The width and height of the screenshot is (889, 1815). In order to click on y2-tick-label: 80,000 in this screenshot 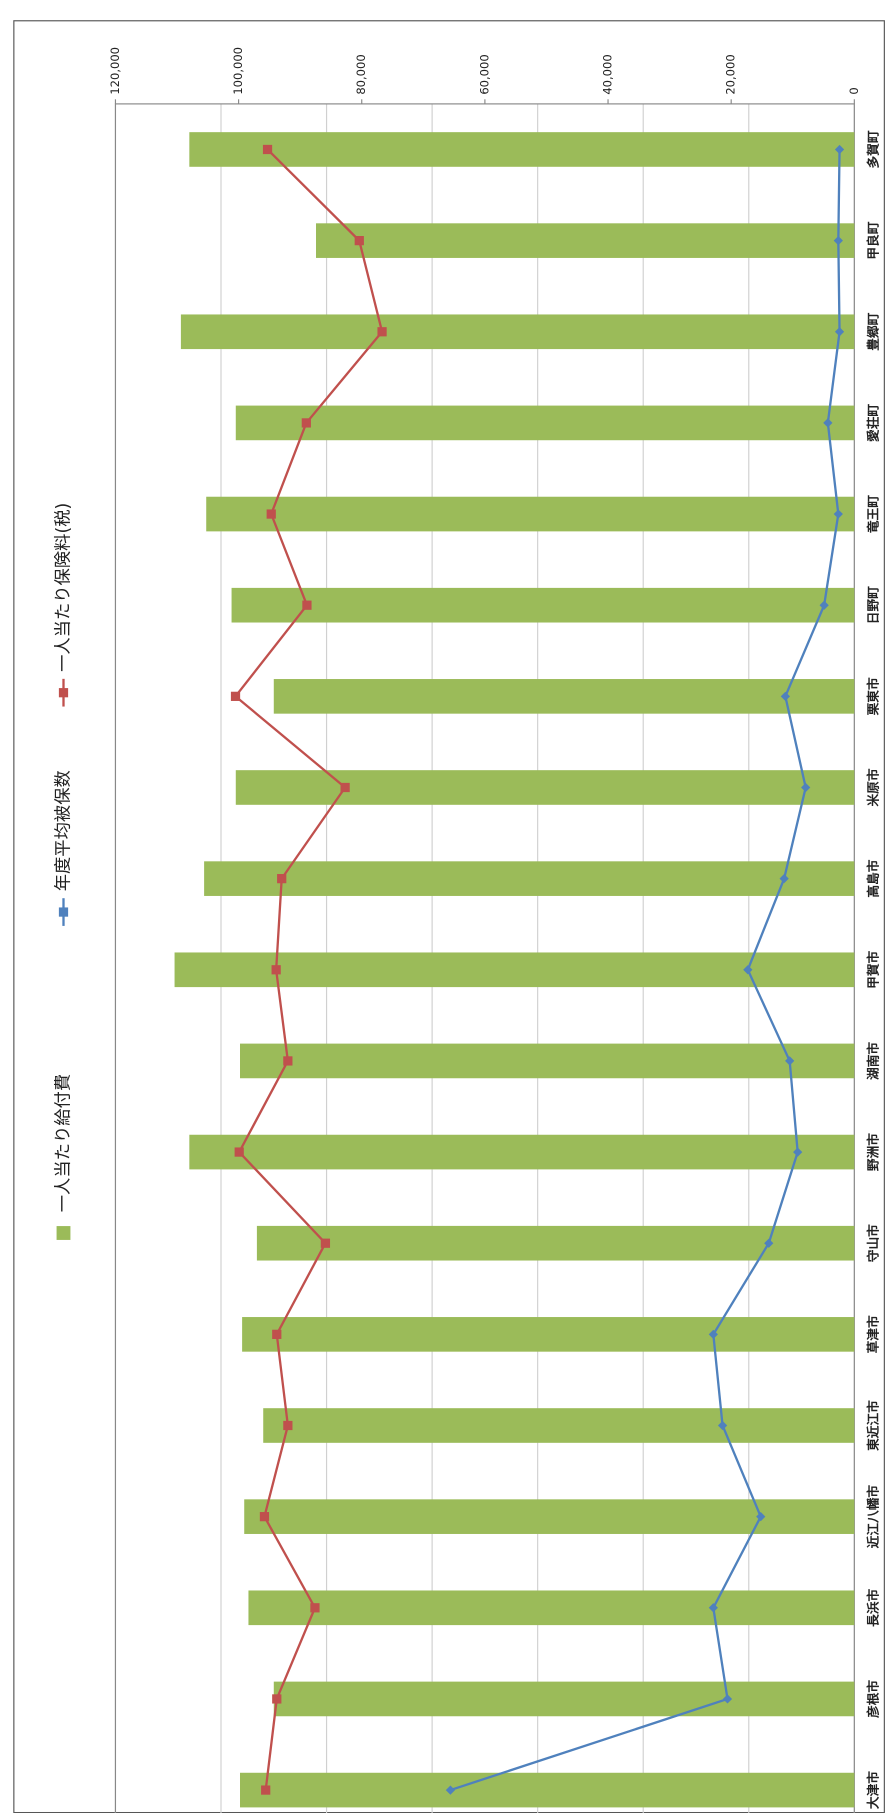, I will do `click(361, 74)`.